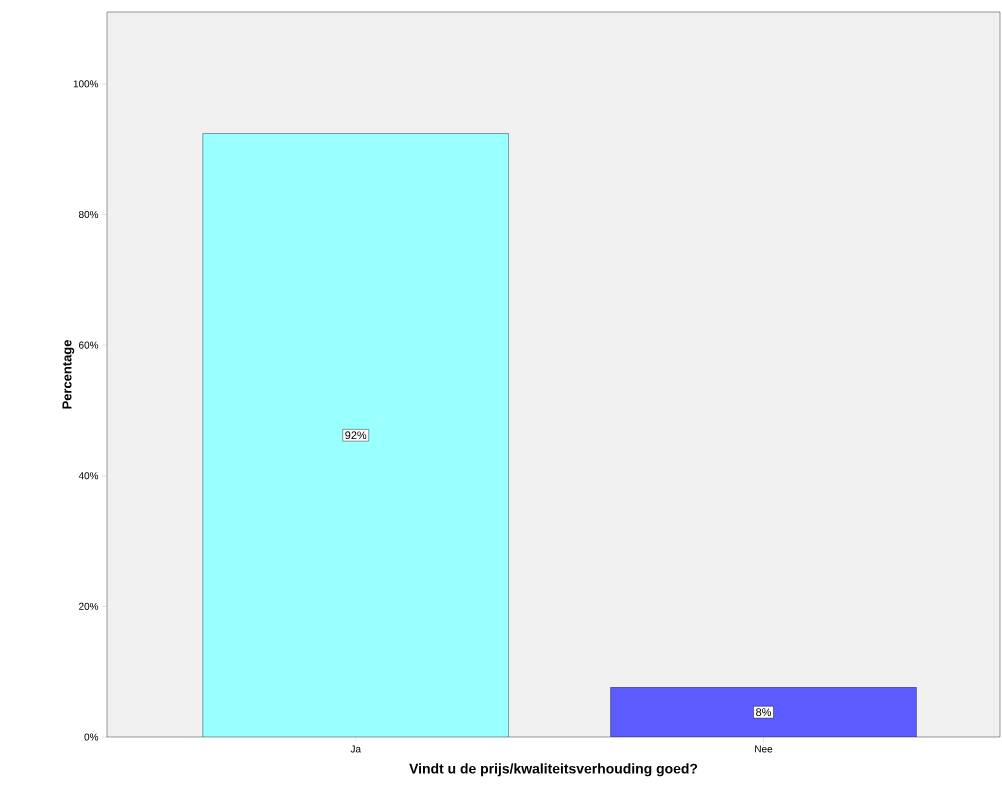 The image size is (1002, 812). What do you see at coordinates (88, 214) in the screenshot?
I see `y-tick-label: 80%` at bounding box center [88, 214].